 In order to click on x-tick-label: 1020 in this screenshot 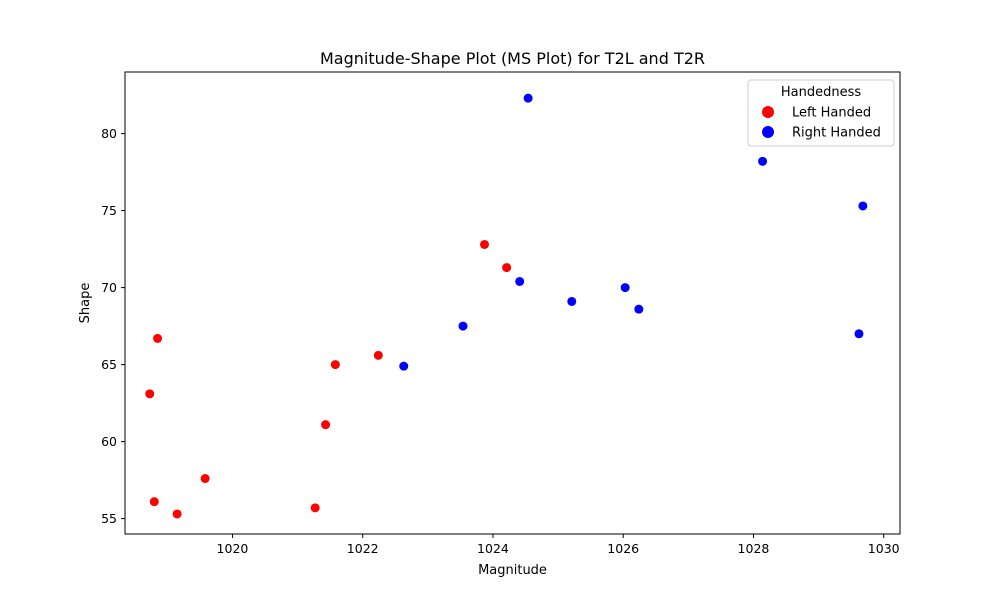, I will do `click(233, 548)`.